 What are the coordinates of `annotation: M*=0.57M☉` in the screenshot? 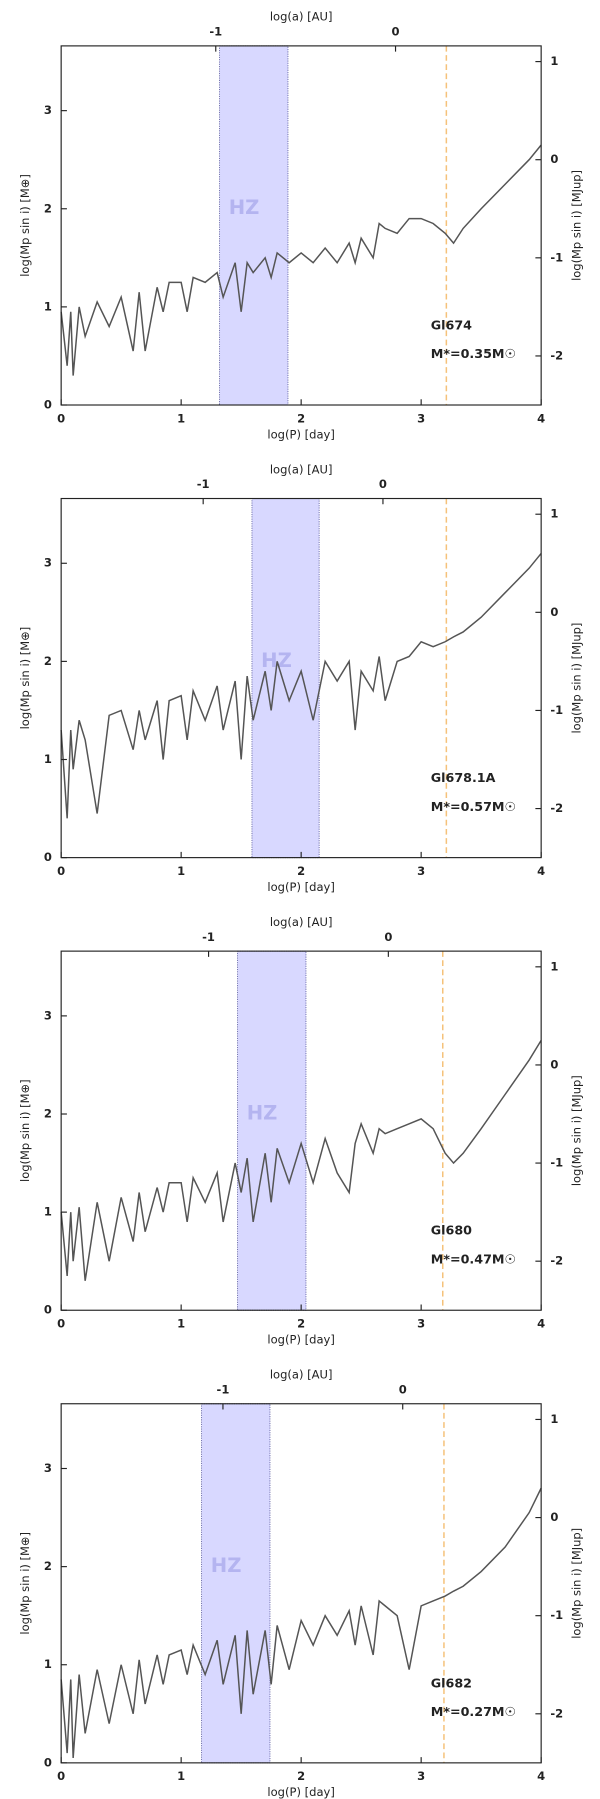 It's located at (473, 806).